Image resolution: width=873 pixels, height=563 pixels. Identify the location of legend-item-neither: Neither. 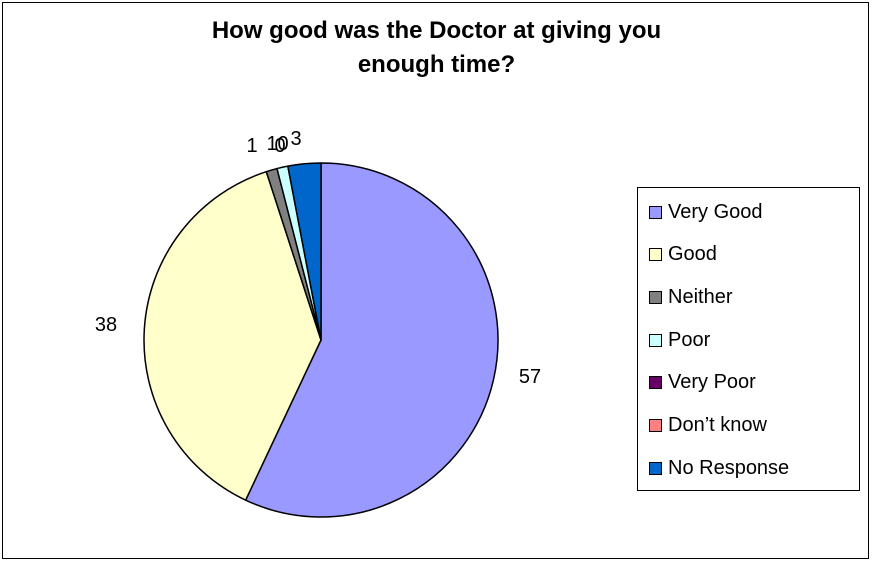
(690, 297).